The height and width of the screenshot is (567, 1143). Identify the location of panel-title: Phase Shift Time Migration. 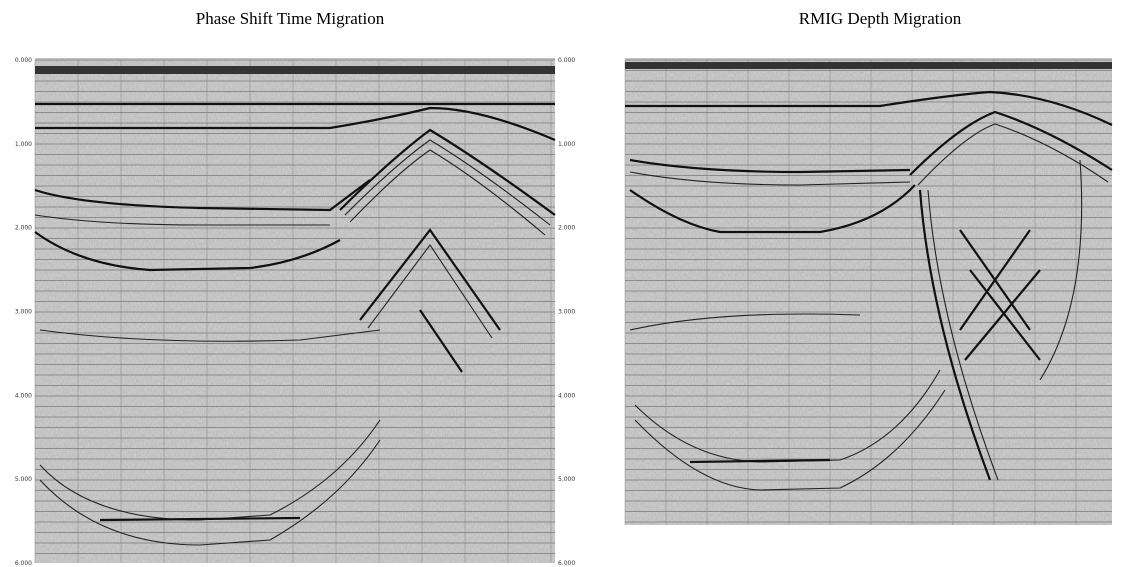
(290, 18).